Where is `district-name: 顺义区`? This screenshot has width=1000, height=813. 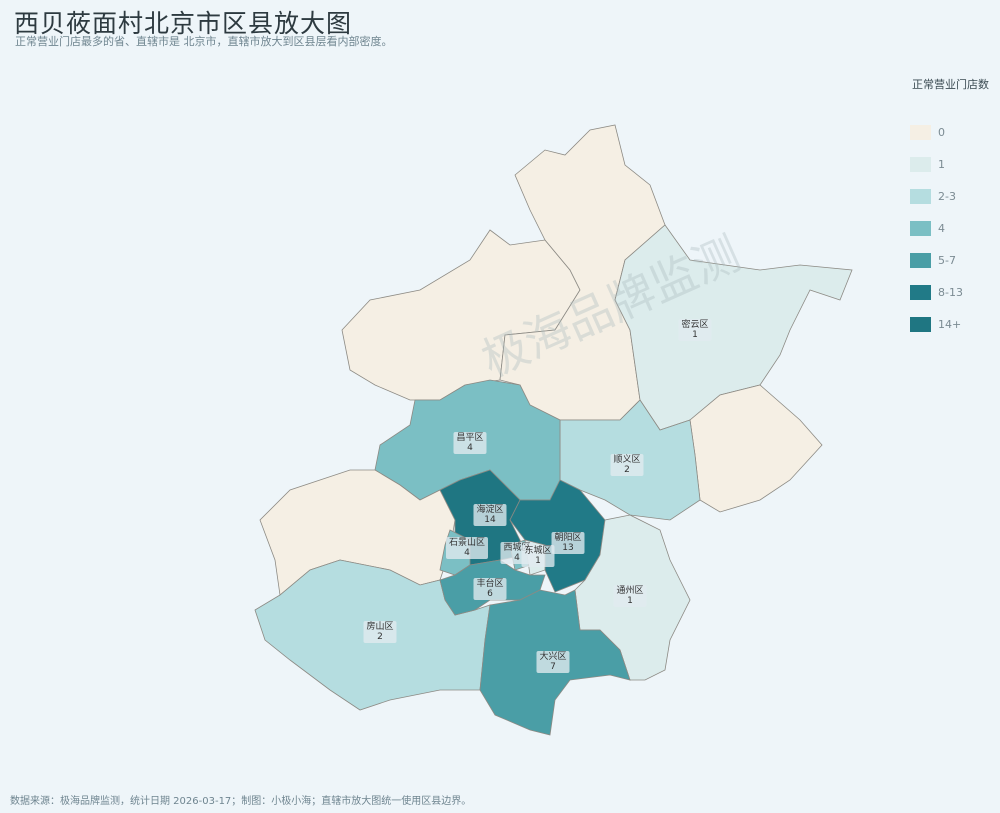
district-name: 顺义区 is located at coordinates (627, 460).